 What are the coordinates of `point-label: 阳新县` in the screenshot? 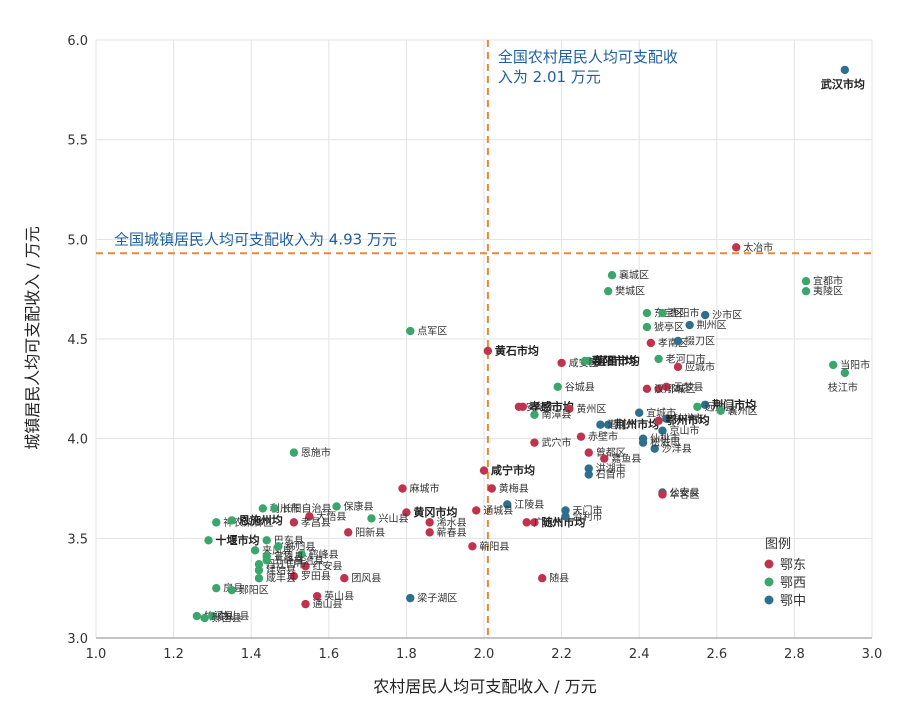 It's located at (370, 532).